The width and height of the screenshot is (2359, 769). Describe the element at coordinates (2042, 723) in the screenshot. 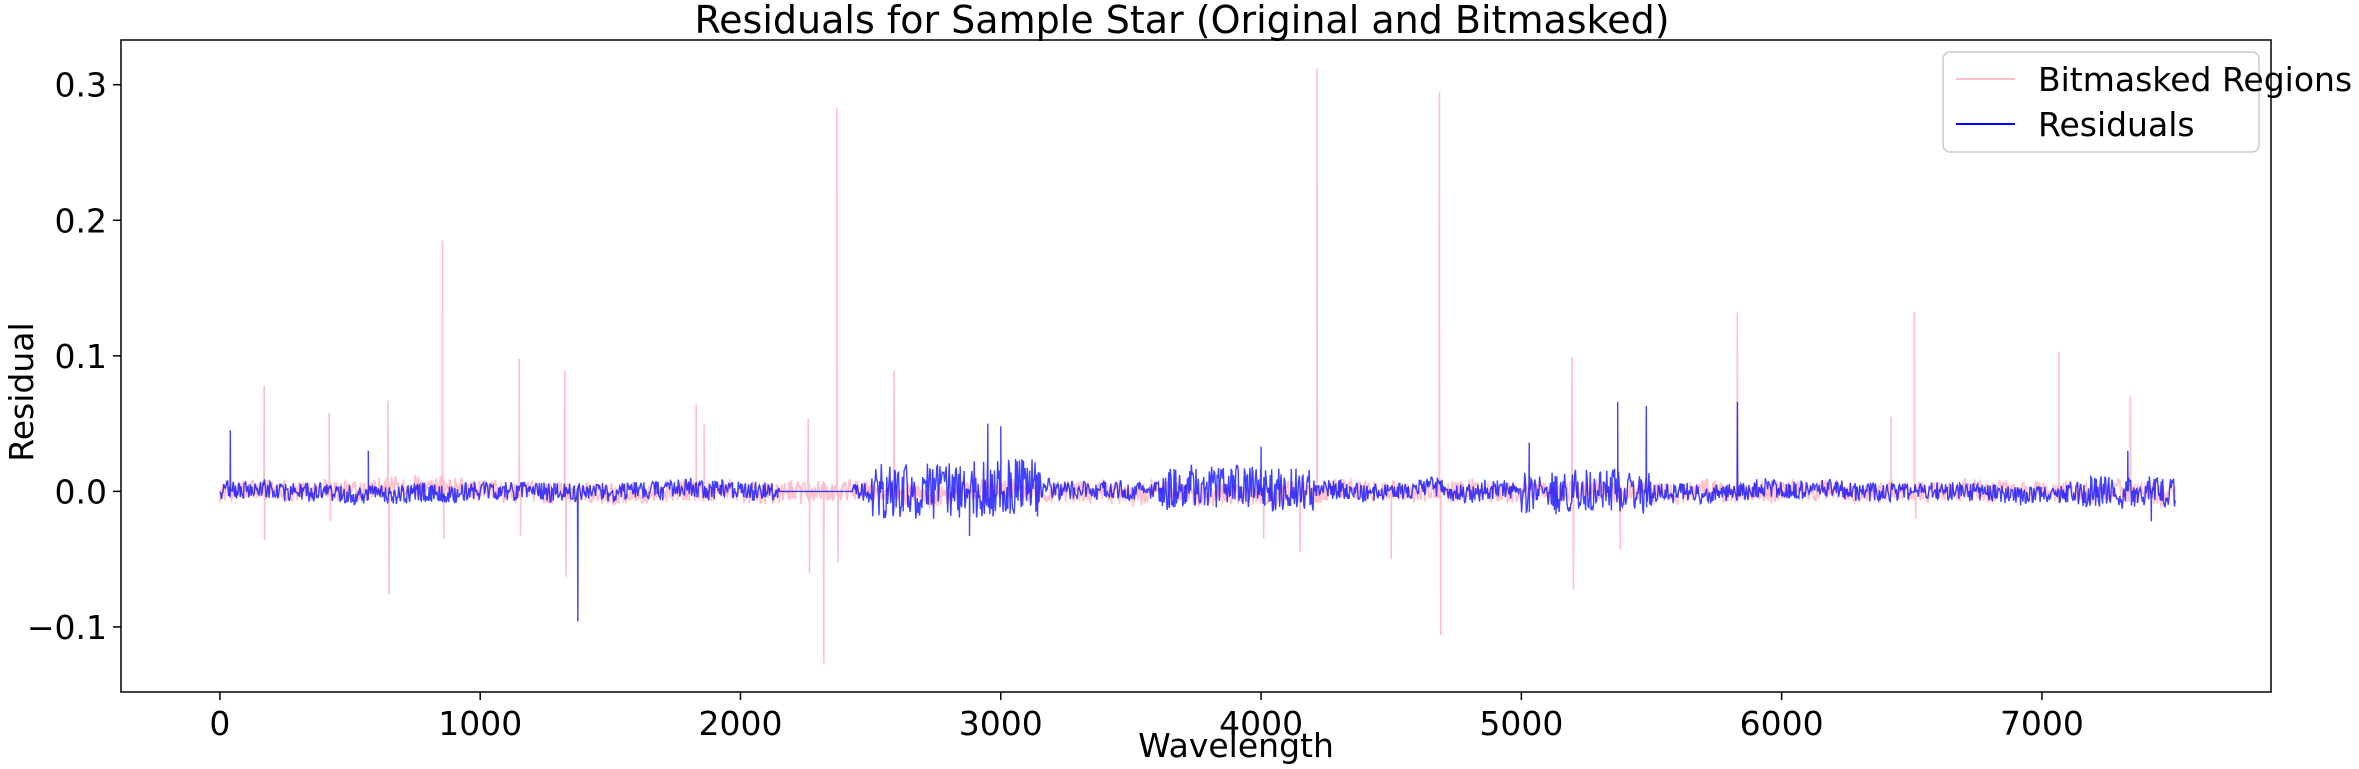

I see `x-tick-label: 7000` at that location.